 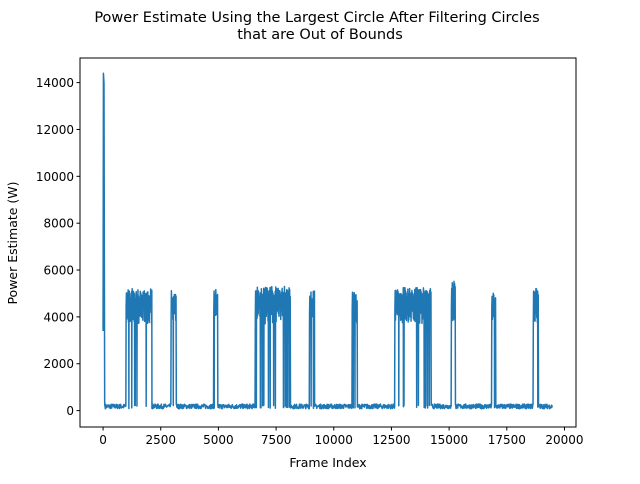 What do you see at coordinates (507, 440) in the screenshot?
I see `x-tick-label: 17500` at bounding box center [507, 440].